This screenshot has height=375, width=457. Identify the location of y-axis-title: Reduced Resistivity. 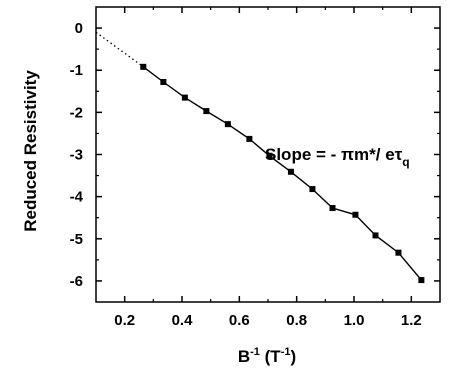
(30, 151).